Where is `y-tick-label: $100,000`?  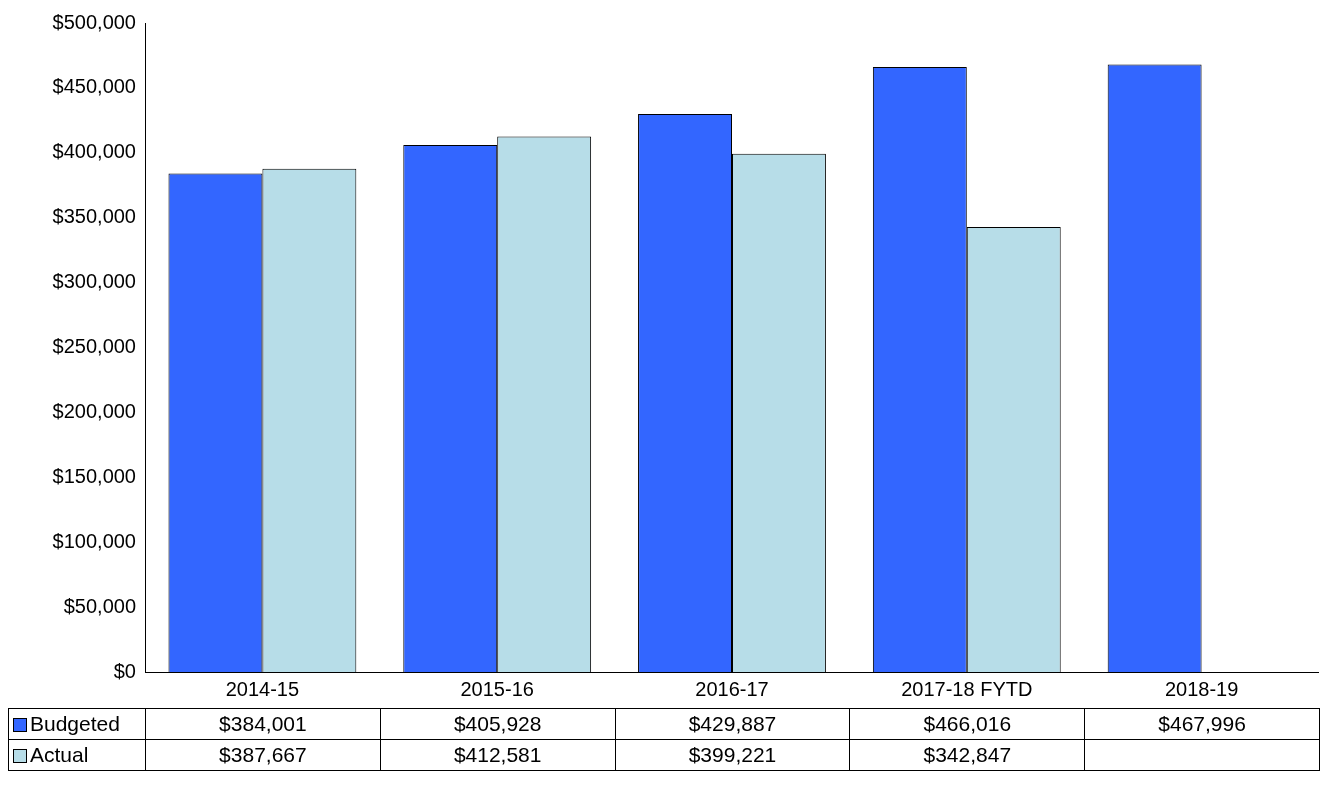 y-tick-label: $100,000 is located at coordinates (94, 540).